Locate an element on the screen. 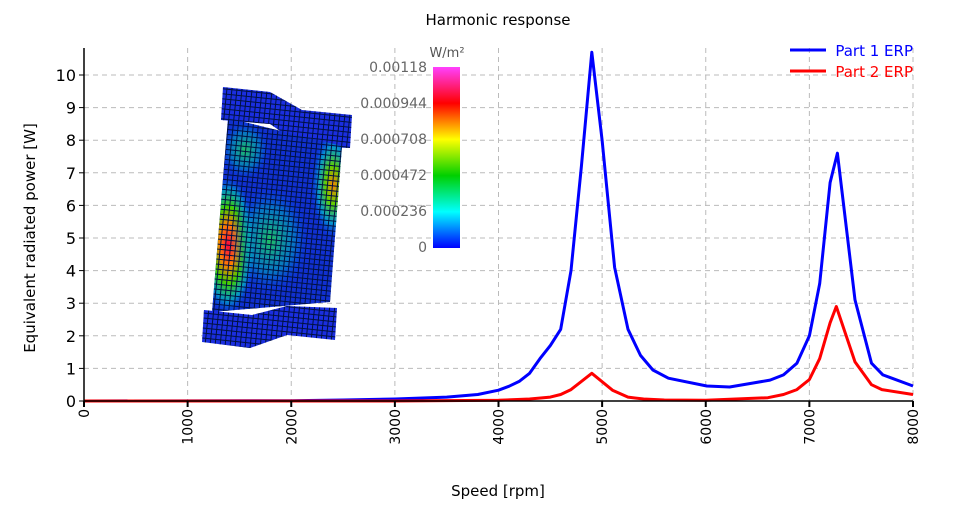 The image size is (959, 522). x-tick-label: 7000 is located at coordinates (810, 427).